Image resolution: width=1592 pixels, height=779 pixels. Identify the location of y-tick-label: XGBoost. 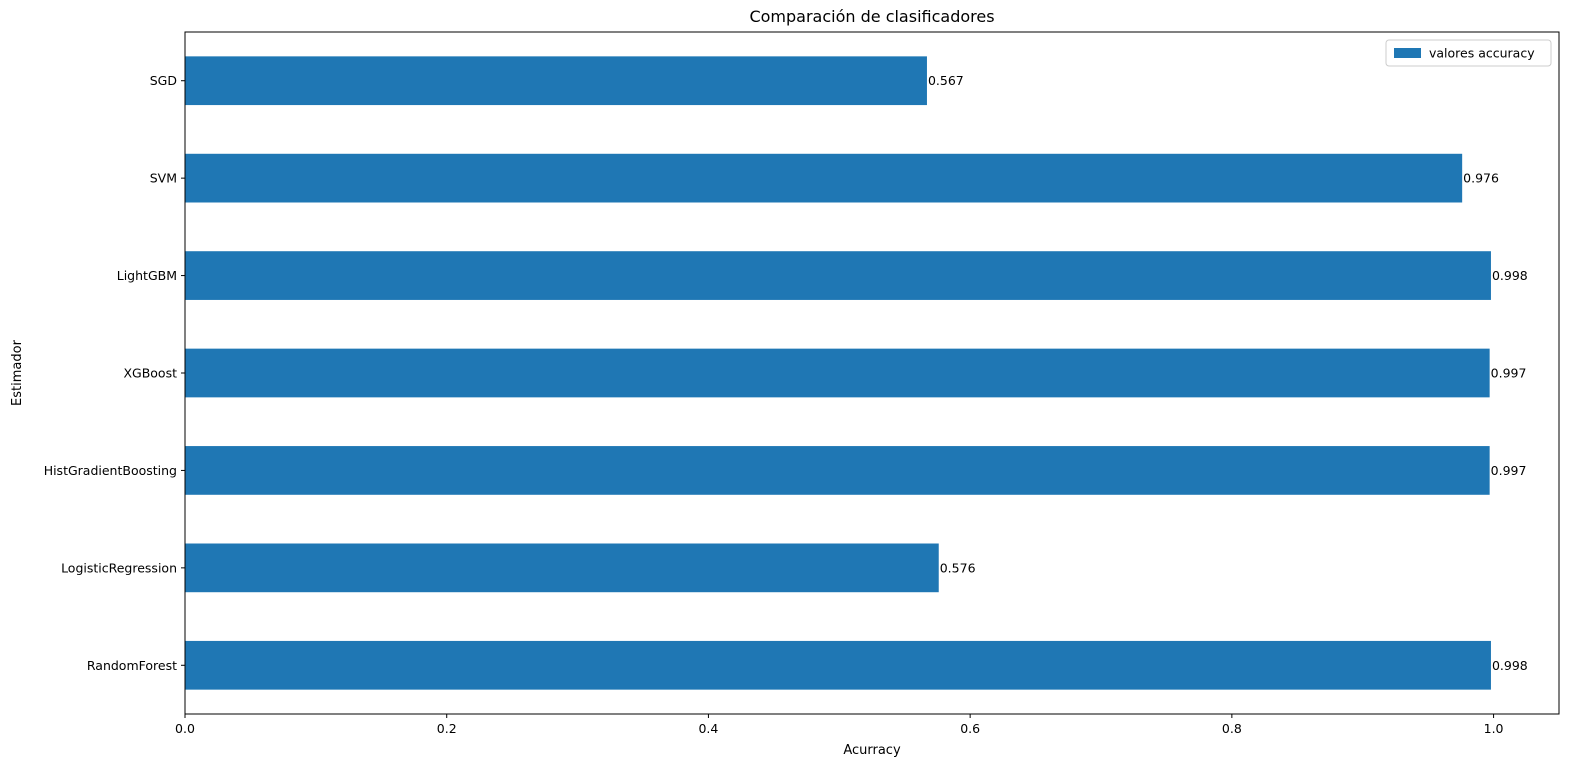
(150, 373).